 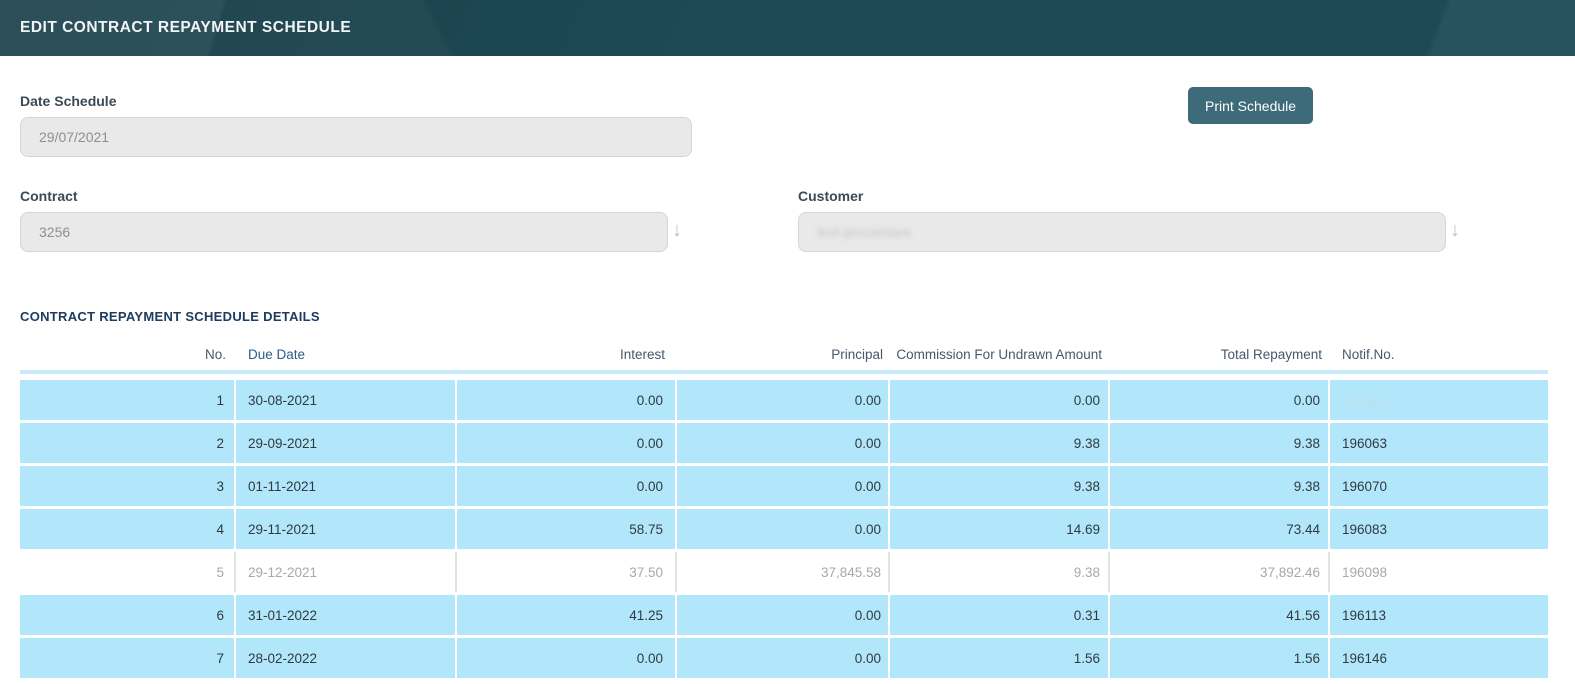 What do you see at coordinates (1365, 529) in the screenshot?
I see `cell-notif-no: 196083` at bounding box center [1365, 529].